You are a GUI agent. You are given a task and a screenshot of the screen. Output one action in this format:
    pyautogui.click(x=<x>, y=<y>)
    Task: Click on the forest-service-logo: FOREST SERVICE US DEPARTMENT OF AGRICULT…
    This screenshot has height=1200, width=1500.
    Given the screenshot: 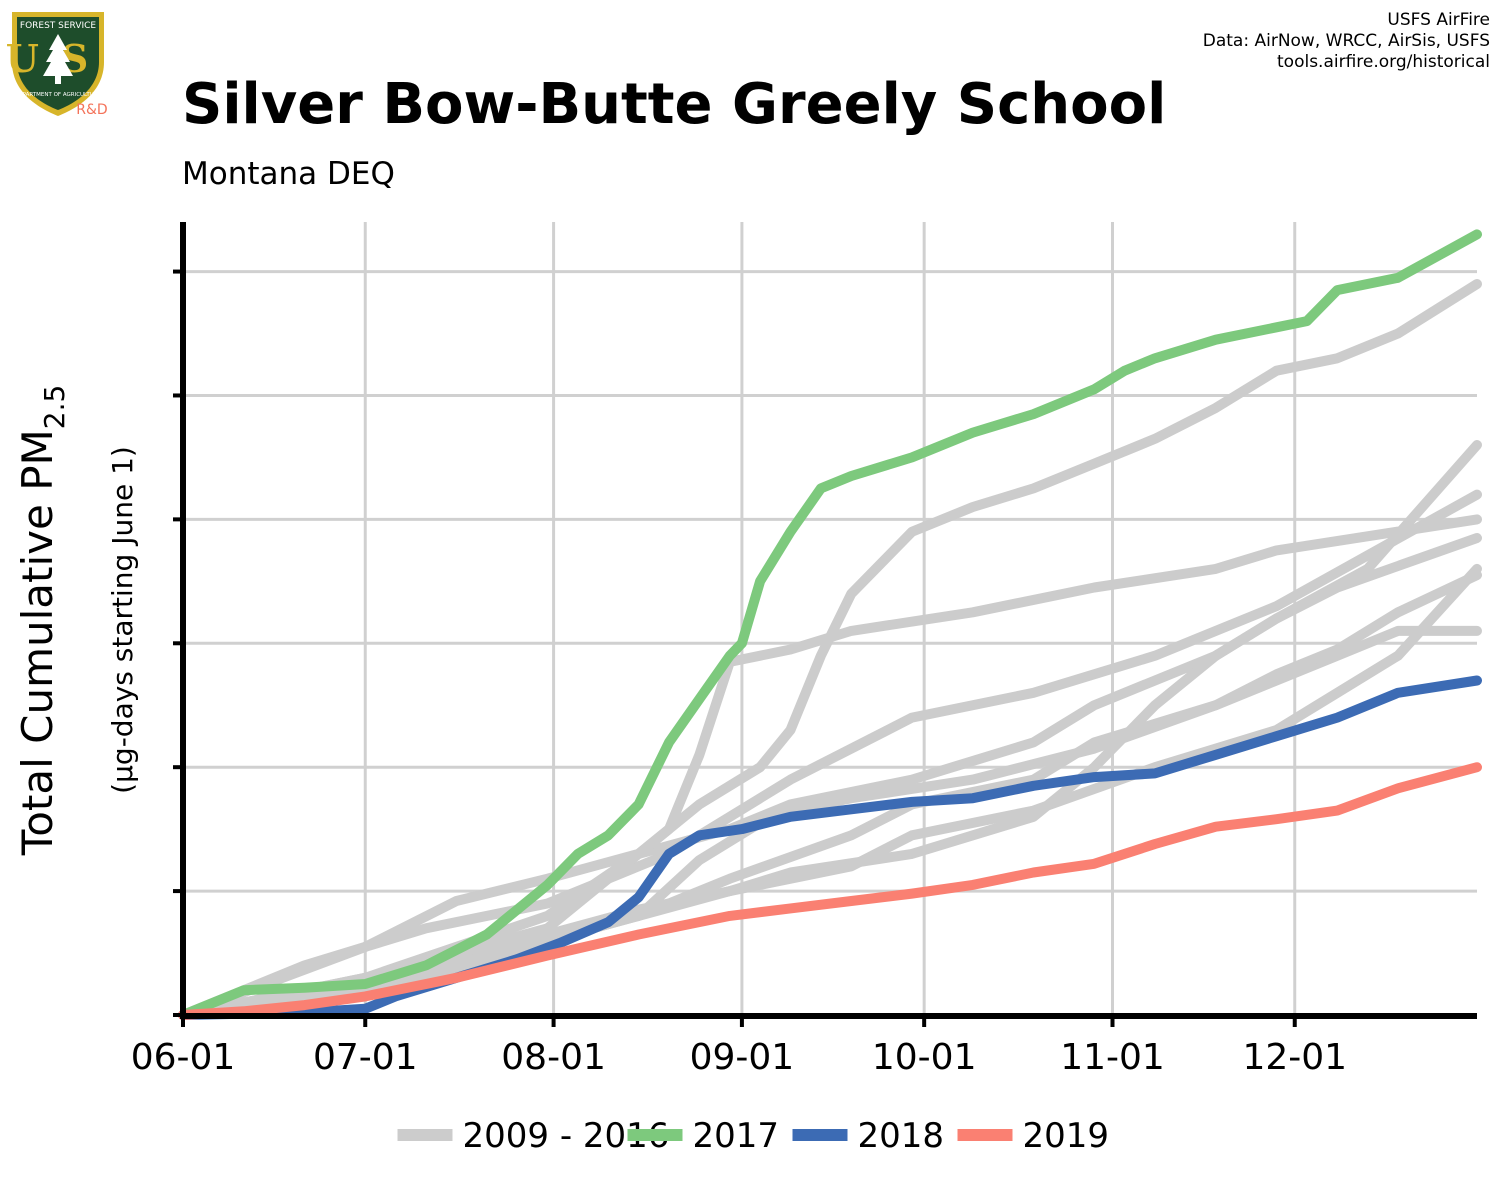 What is the action you would take?
    pyautogui.click(x=57, y=65)
    